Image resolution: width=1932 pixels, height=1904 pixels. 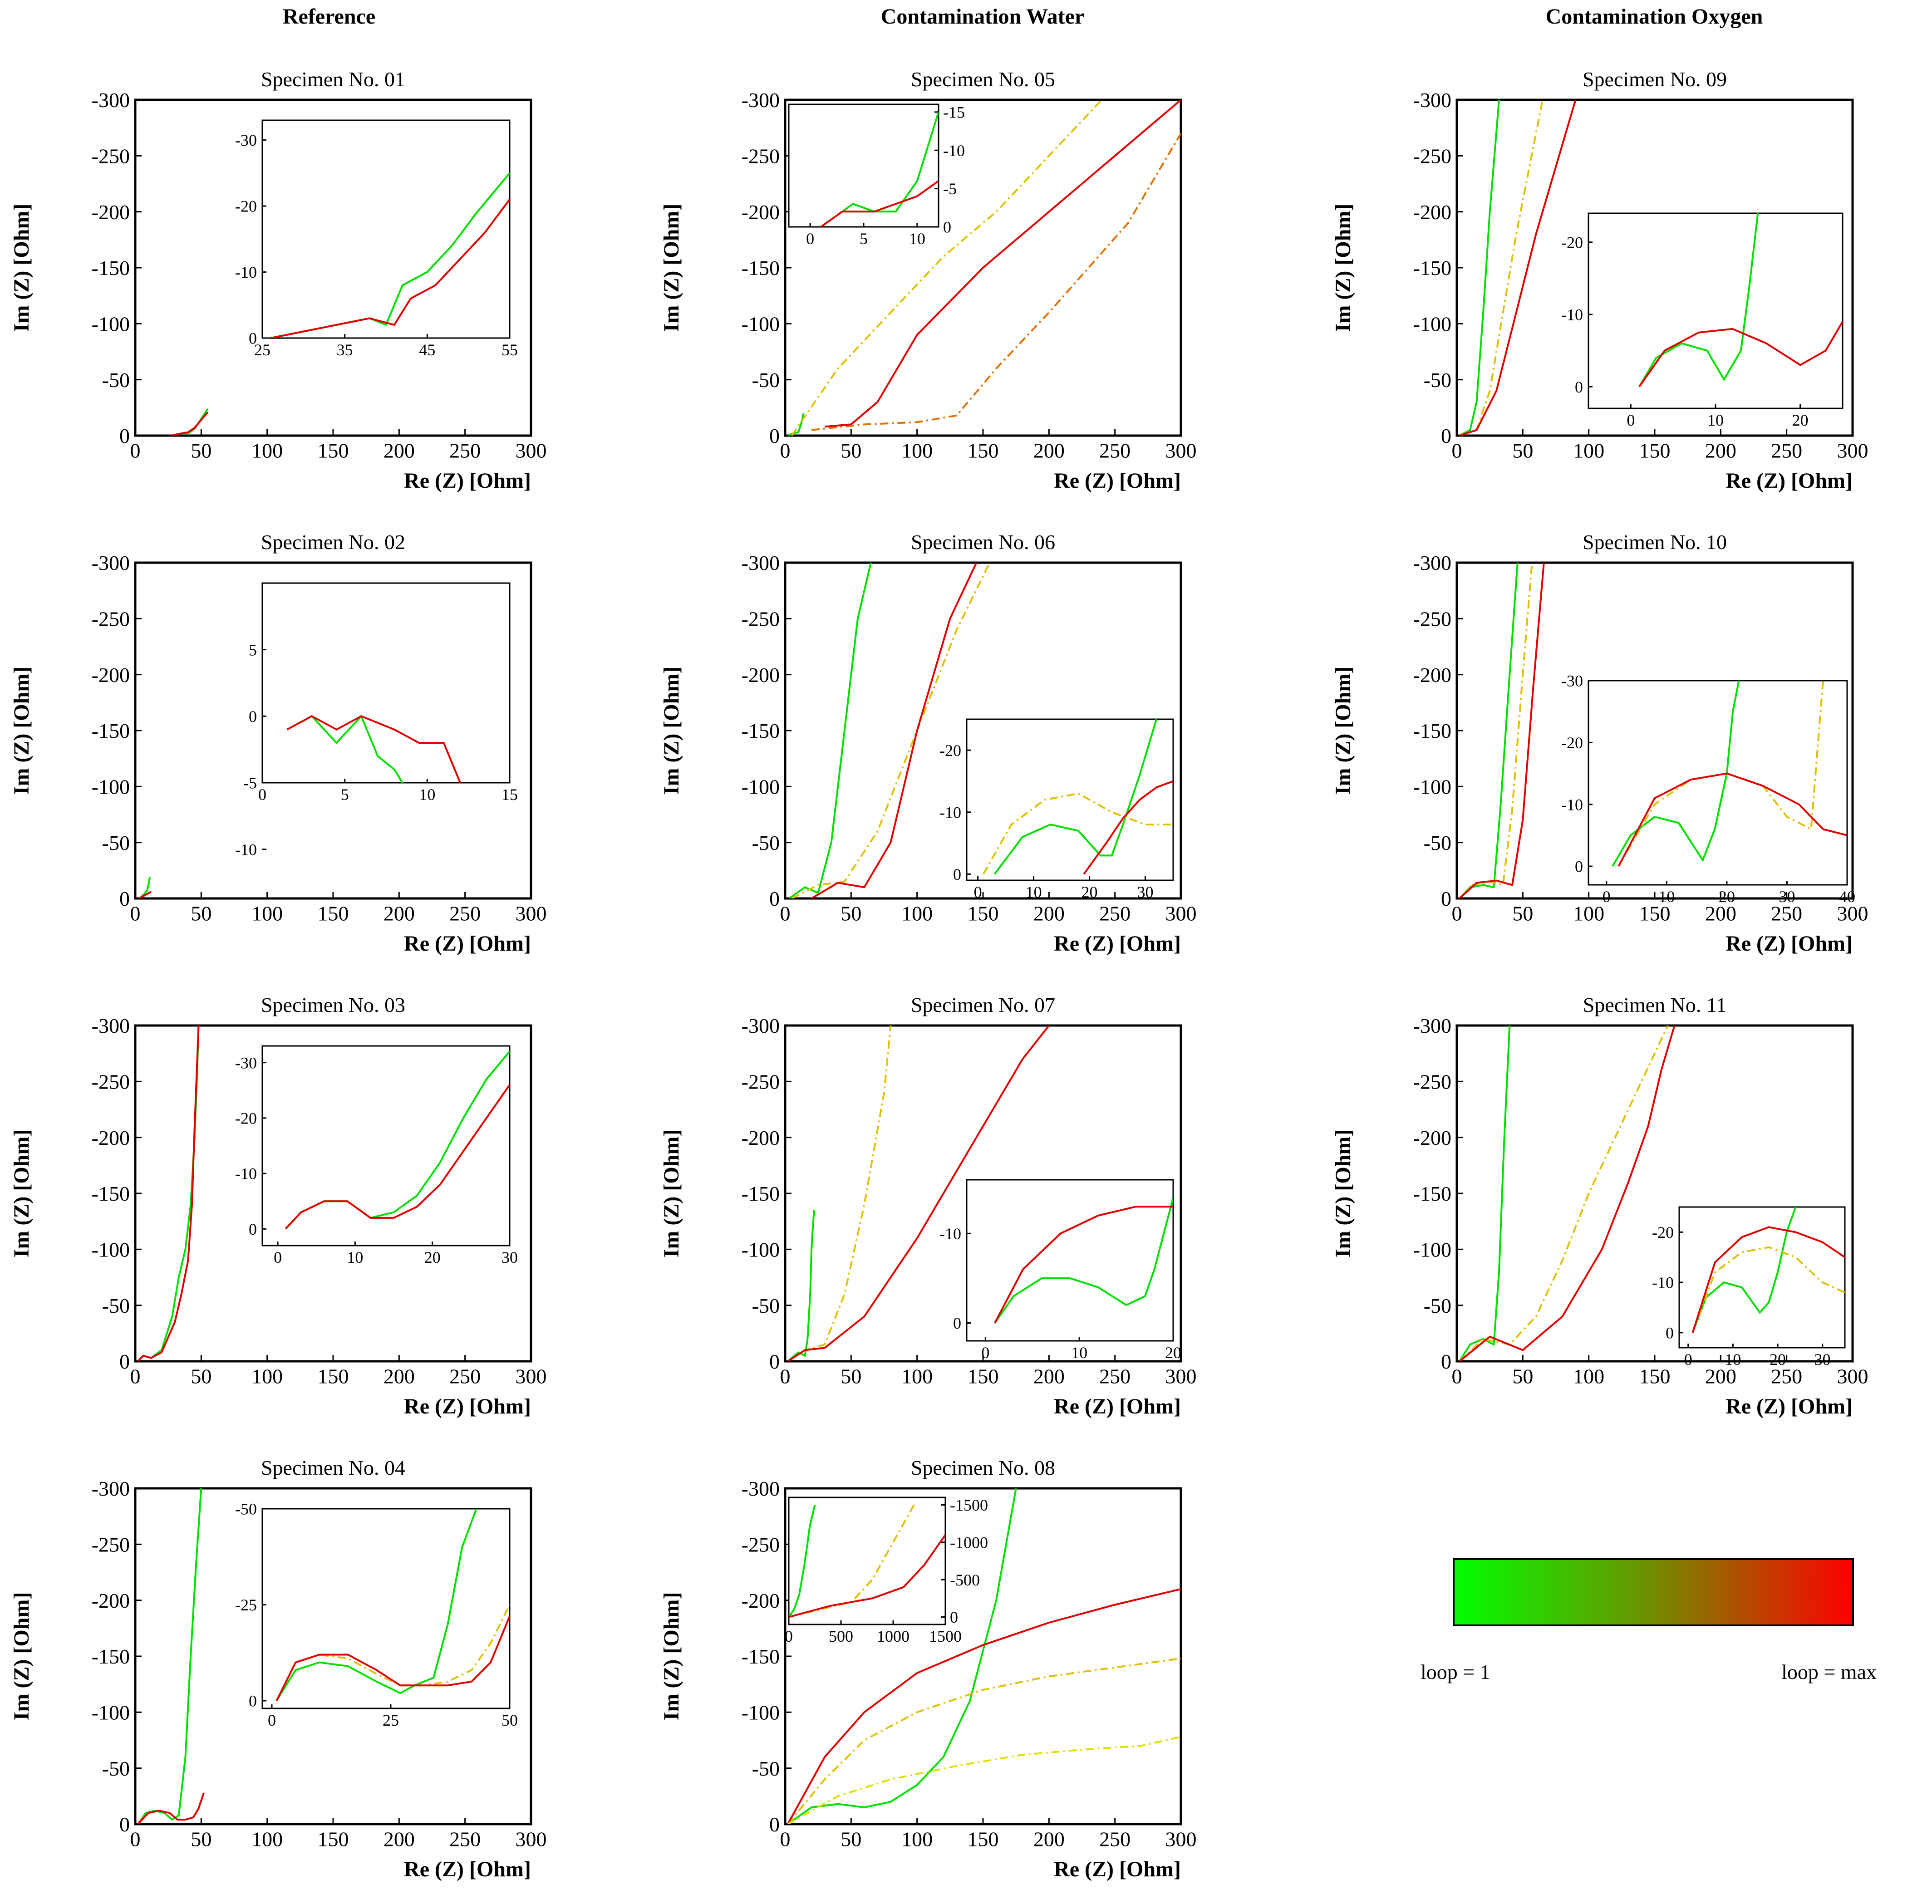 What do you see at coordinates (201, 451) in the screenshot?
I see `specimen-01-main-x-tick-label: 50` at bounding box center [201, 451].